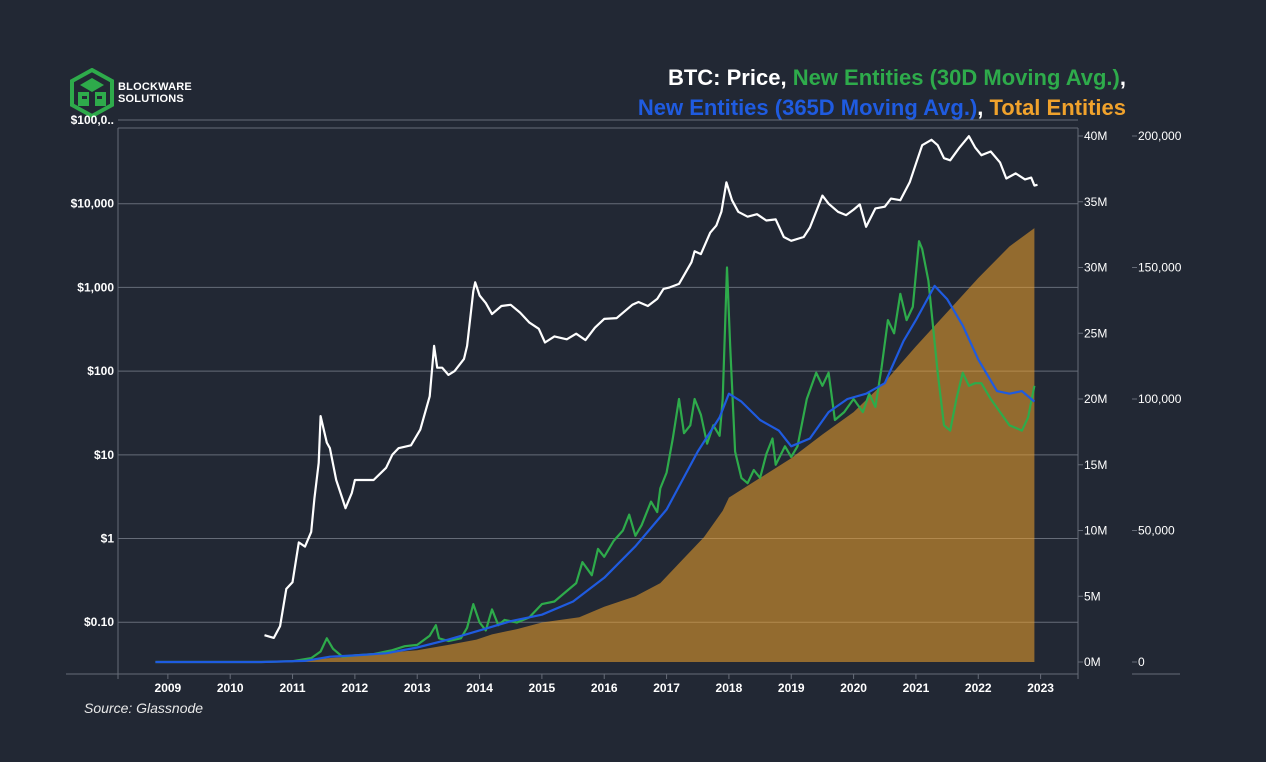 The width and height of the screenshot is (1266, 762). What do you see at coordinates (1156, 531) in the screenshot?
I see `new-entities-tick-label: 50,000` at bounding box center [1156, 531].